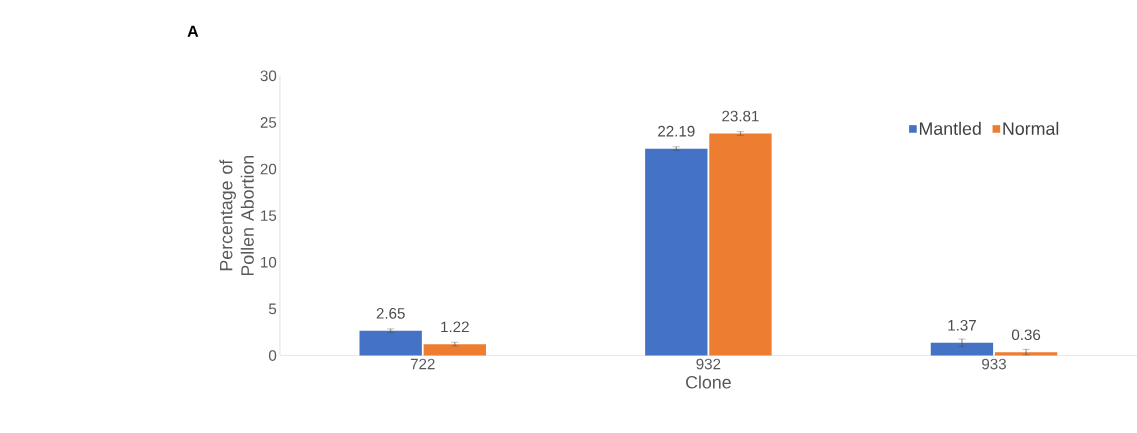  Describe the element at coordinates (422, 364) in the screenshot. I see `x-tick-label: 722` at that location.